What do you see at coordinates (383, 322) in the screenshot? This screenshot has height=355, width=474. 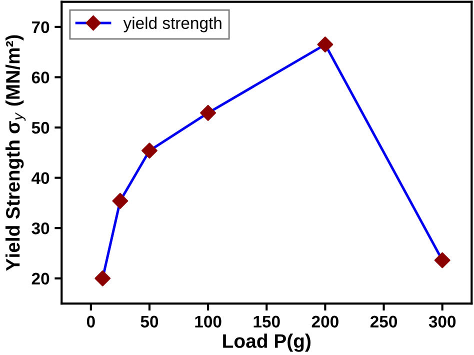 I see `x-tick-label: 250` at bounding box center [383, 322].